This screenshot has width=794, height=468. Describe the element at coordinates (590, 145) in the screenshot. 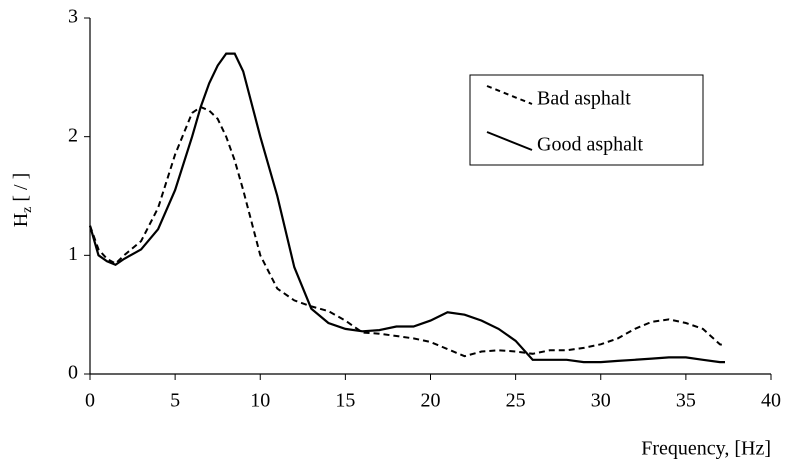

I see `legend-label: Good asphalt` at that location.